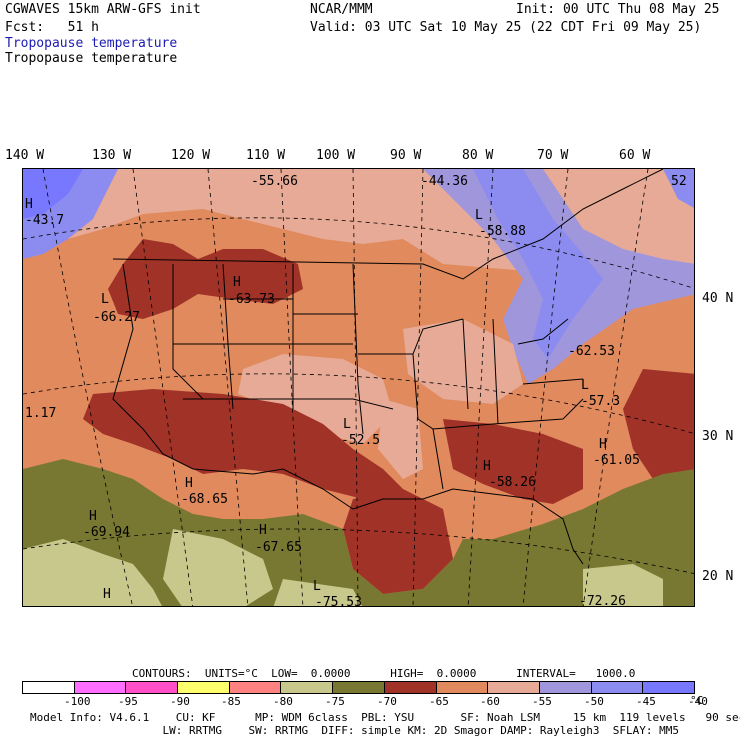  What do you see at coordinates (52, 27) in the screenshot?
I see `forecast-hour: Fcst: 51 h` at bounding box center [52, 27].